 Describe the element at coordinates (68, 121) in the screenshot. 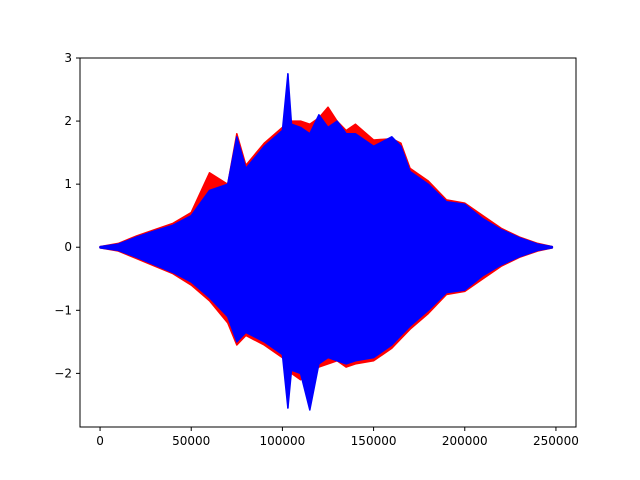

I see `y-tick-label-4: 2` at that location.